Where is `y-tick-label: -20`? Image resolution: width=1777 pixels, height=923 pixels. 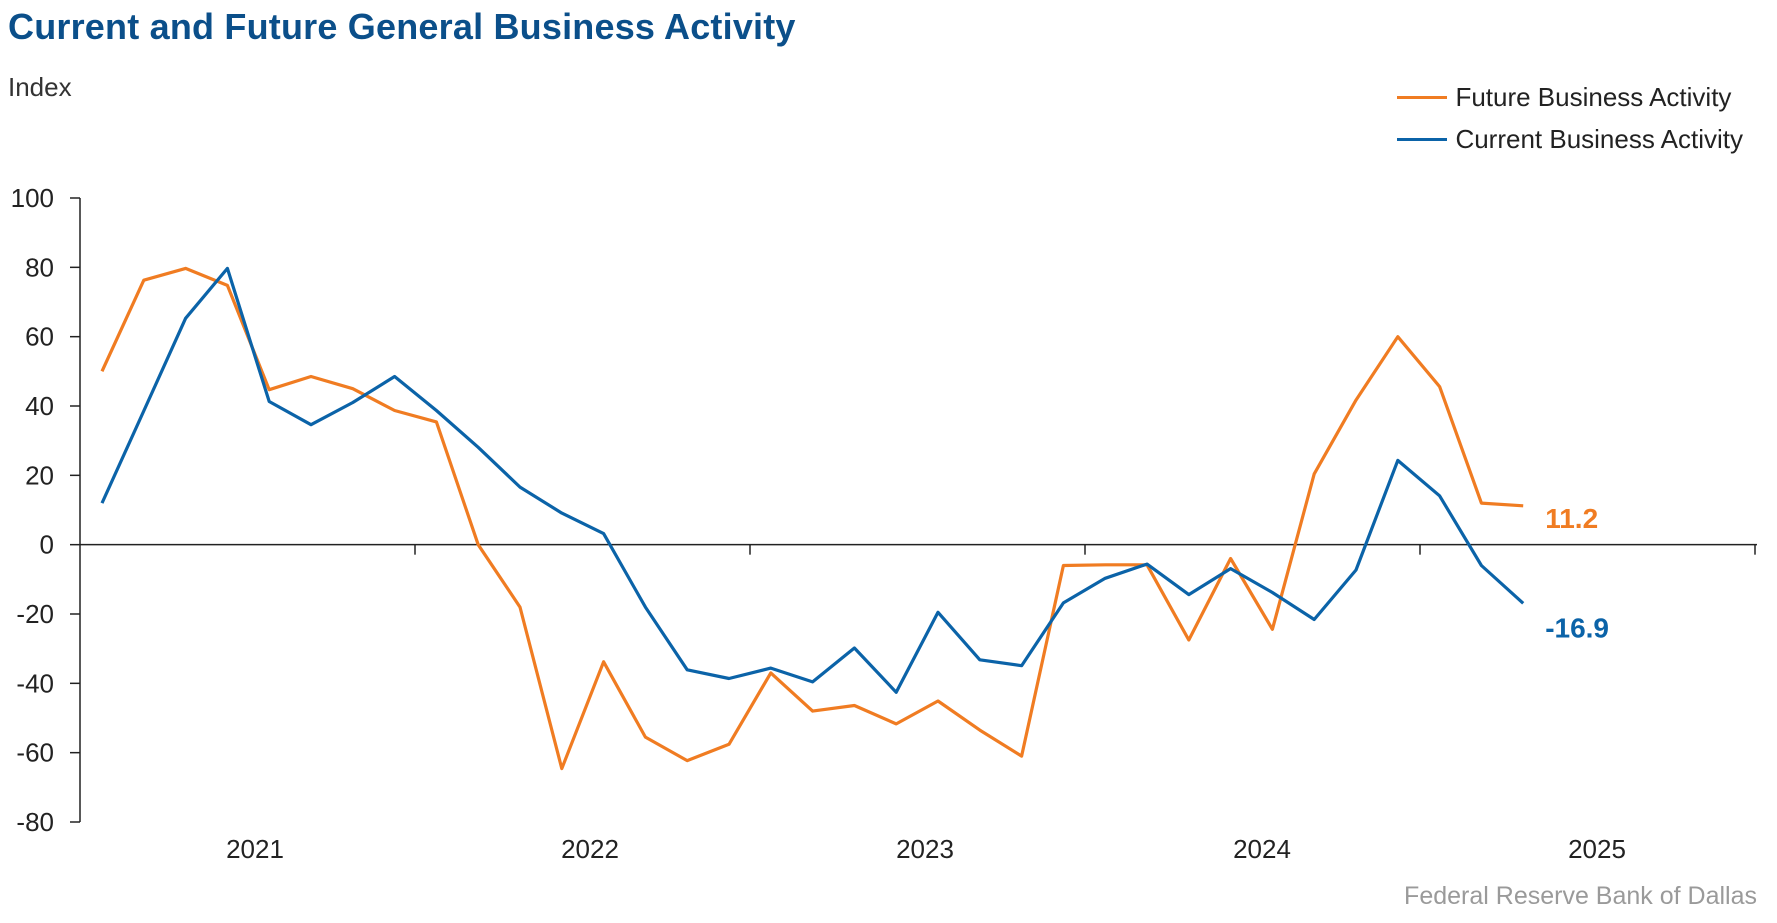 y-tick-label: -20 is located at coordinates (35, 614).